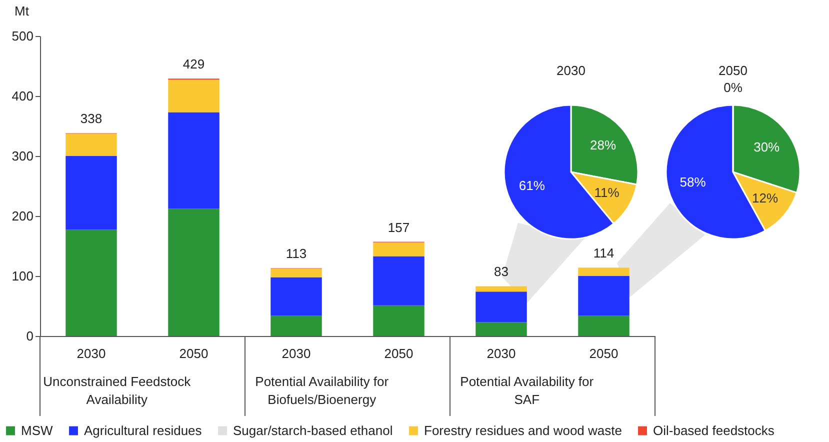 This screenshot has height=442, width=829. I want to click on y-tick-label: 300, so click(23, 156).